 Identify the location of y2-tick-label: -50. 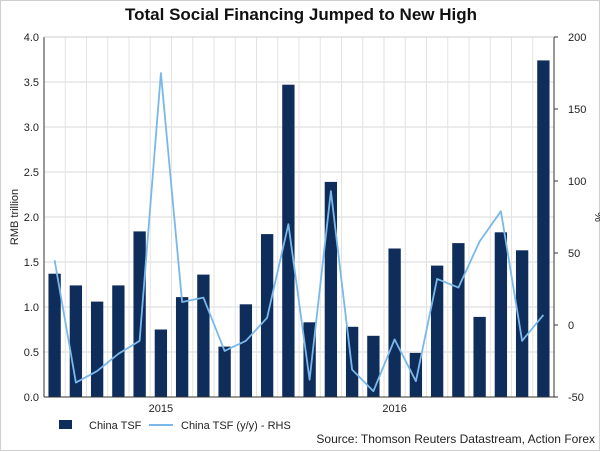
(576, 398).